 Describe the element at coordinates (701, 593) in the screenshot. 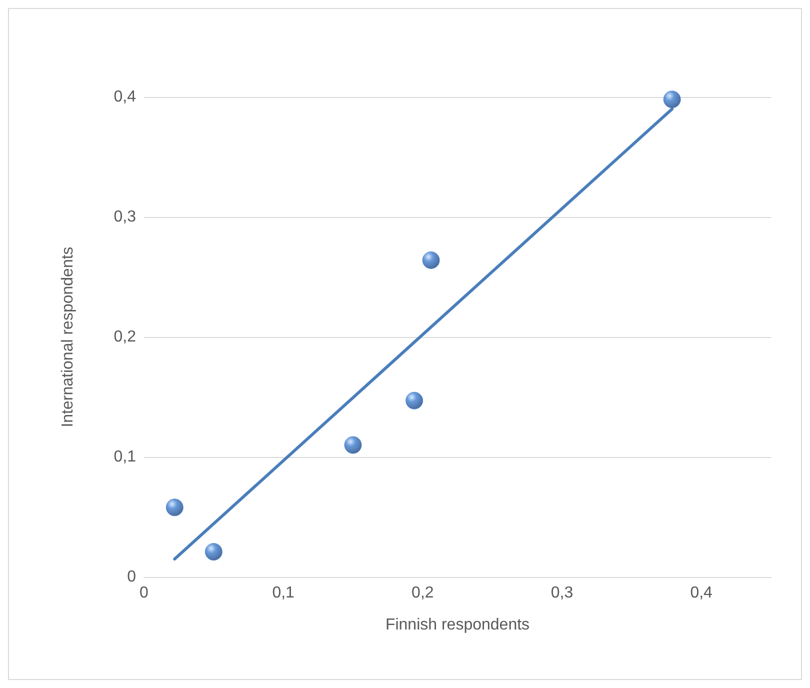

I see `x-tick-label: 0,4` at that location.